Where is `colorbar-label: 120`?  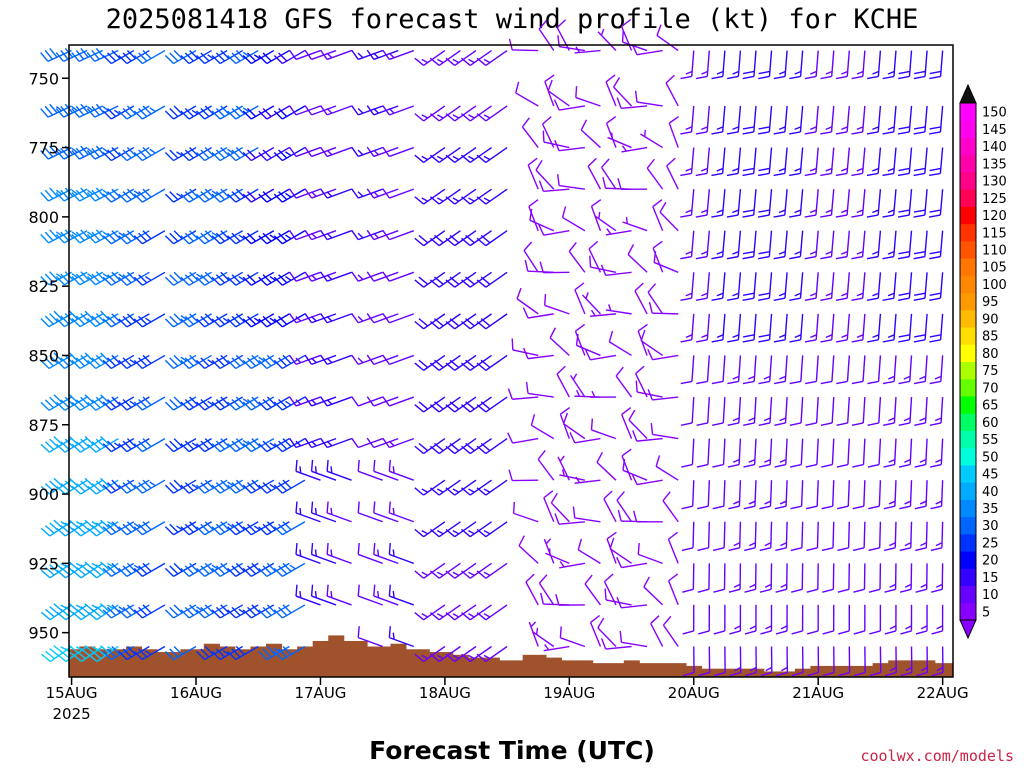
colorbar-label: 120 is located at coordinates (994, 216).